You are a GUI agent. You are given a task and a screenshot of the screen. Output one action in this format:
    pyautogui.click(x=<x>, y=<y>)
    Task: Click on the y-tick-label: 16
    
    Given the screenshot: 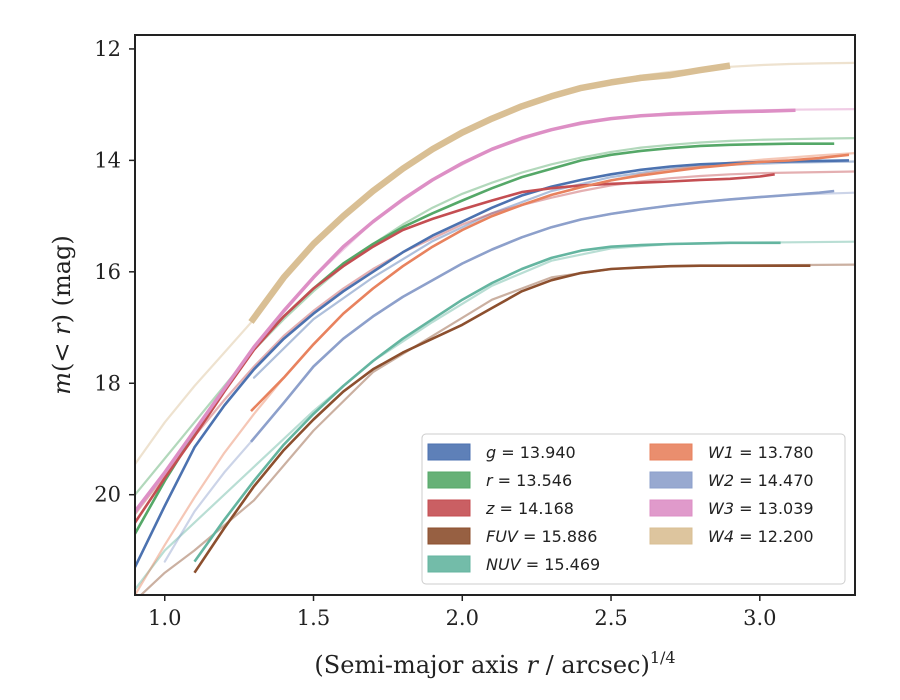 What is the action you would take?
    pyautogui.click(x=107, y=272)
    